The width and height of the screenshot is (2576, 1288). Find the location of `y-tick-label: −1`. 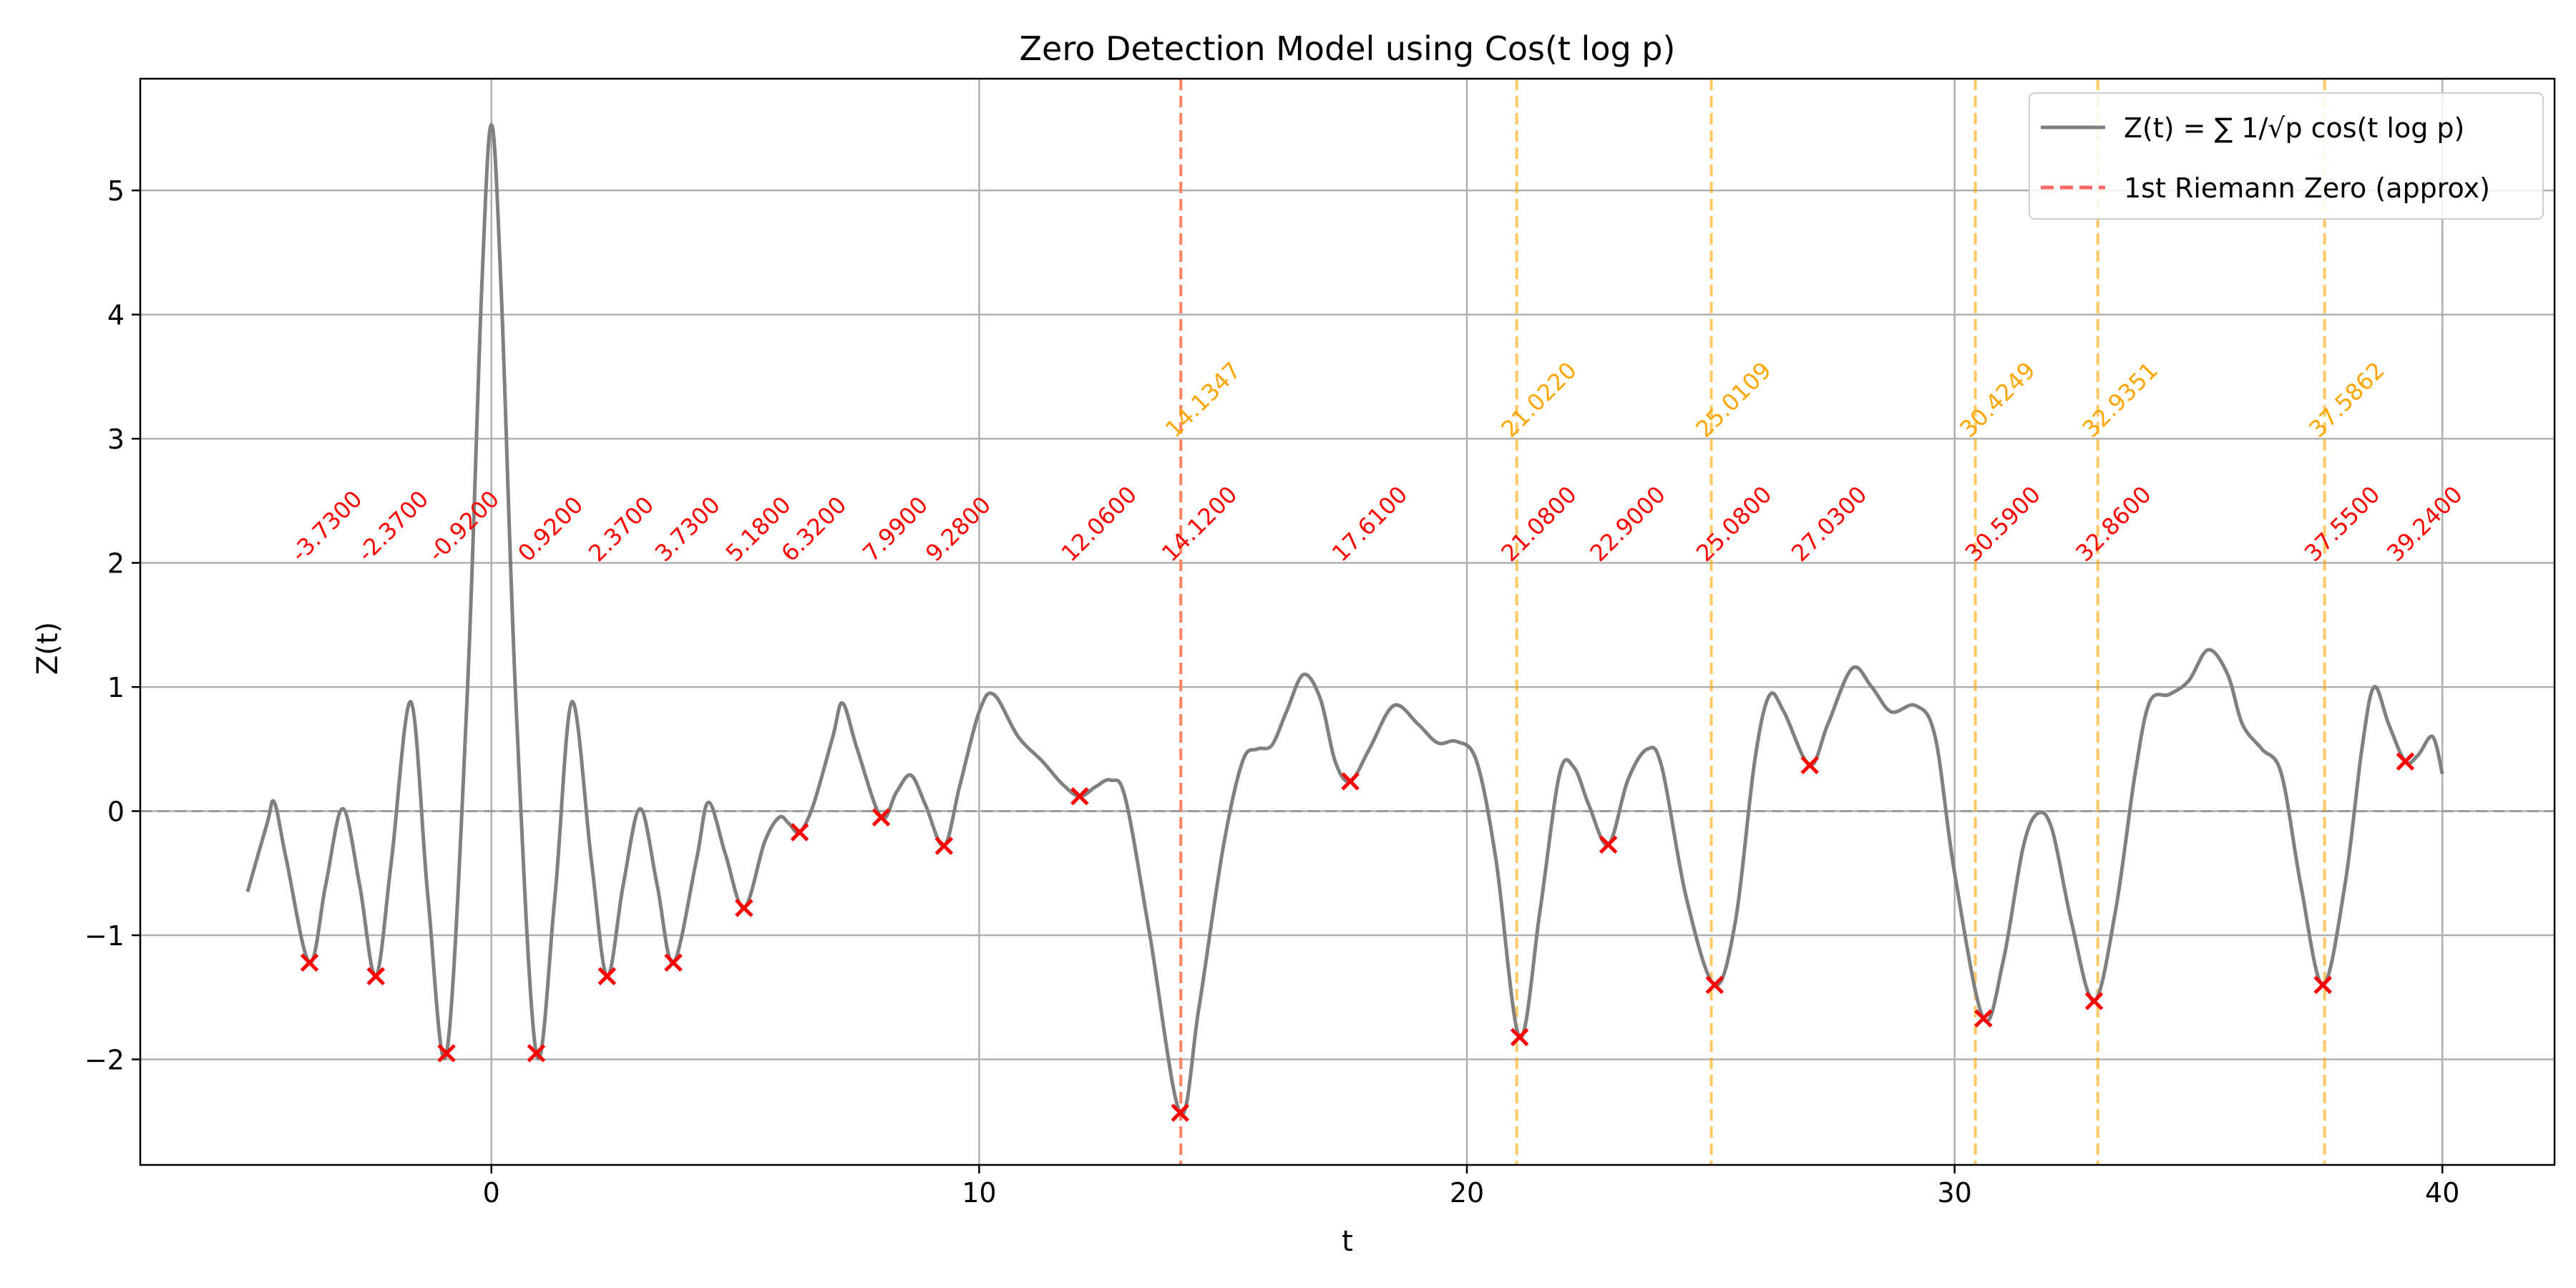

y-tick-label: −1 is located at coordinates (104, 936).